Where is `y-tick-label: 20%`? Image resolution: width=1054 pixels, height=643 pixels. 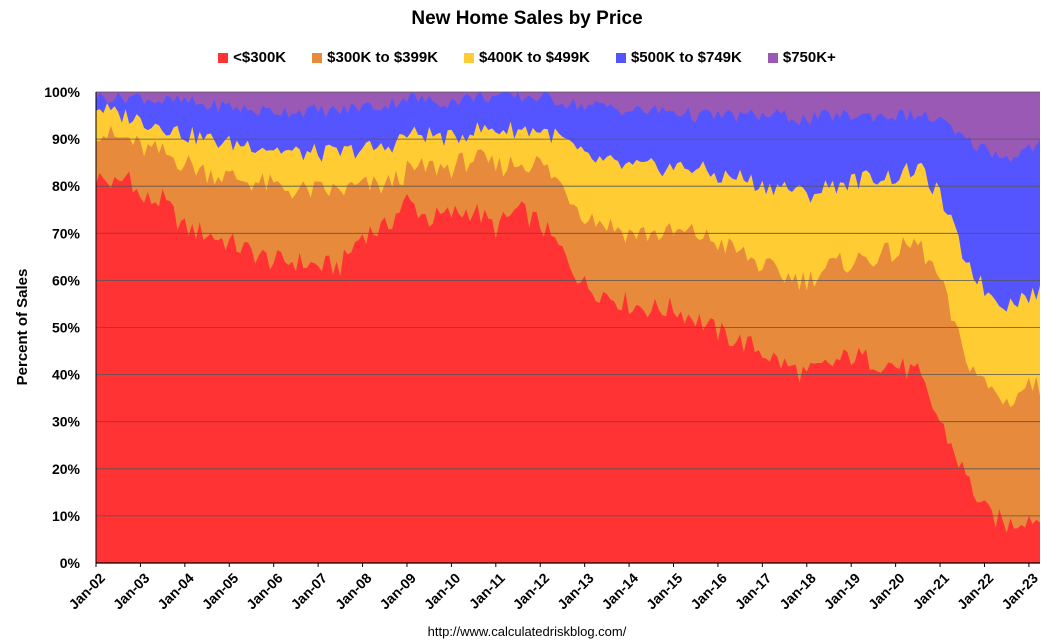 y-tick-label: 20% is located at coordinates (66, 469).